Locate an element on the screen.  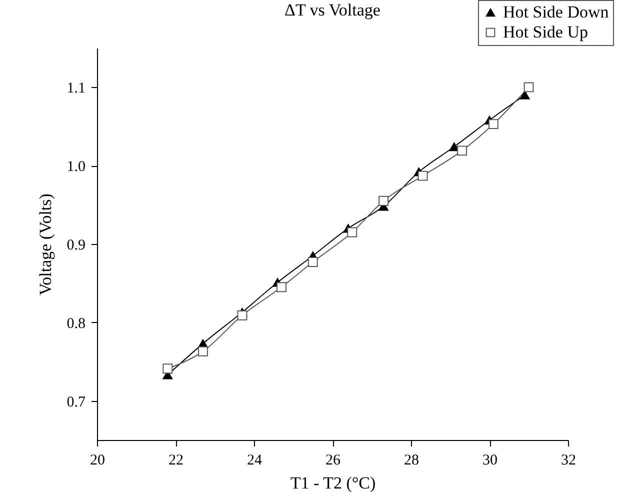
x-axis-title: T1 - T2 (°C) is located at coordinates (333, 483).